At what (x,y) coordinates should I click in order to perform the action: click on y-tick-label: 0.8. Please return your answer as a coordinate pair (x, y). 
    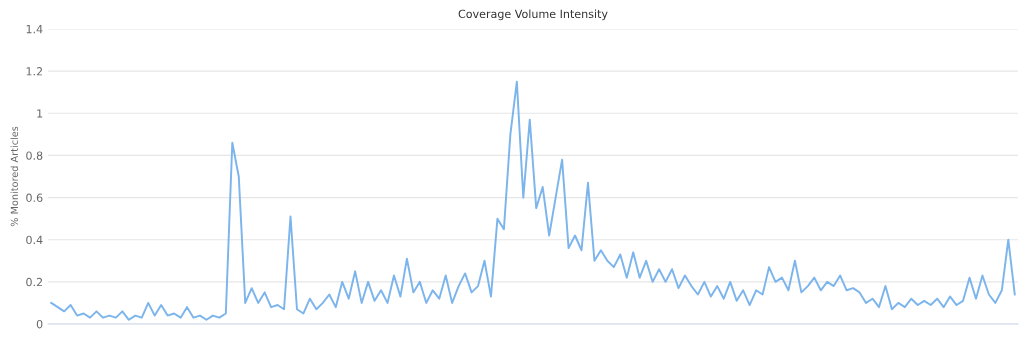
    Looking at the image, I should click on (34, 155).